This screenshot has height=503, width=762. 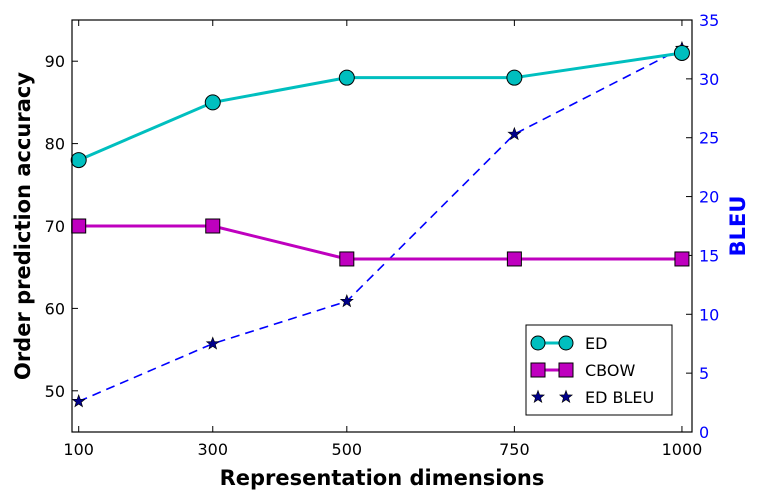 What do you see at coordinates (78, 449) in the screenshot?
I see `x-tick-label-0: 100` at bounding box center [78, 449].